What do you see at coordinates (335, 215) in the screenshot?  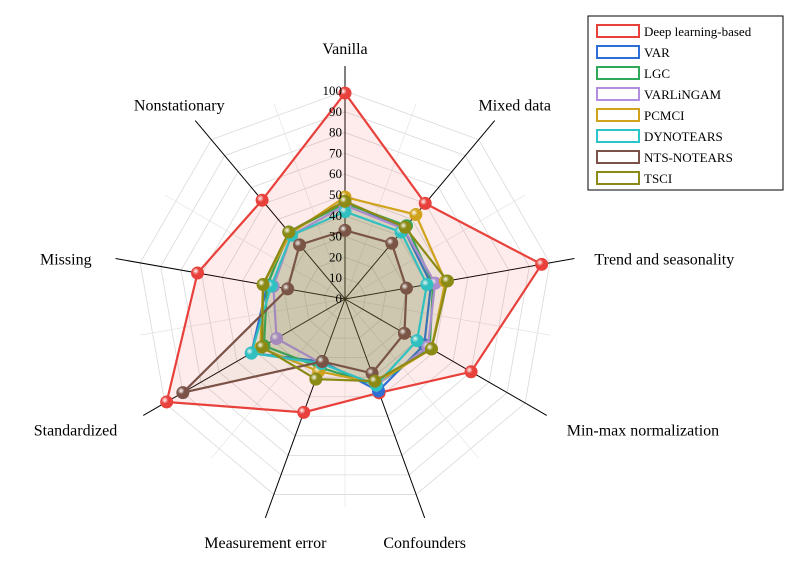 I see `tick-label: 40` at bounding box center [335, 215].